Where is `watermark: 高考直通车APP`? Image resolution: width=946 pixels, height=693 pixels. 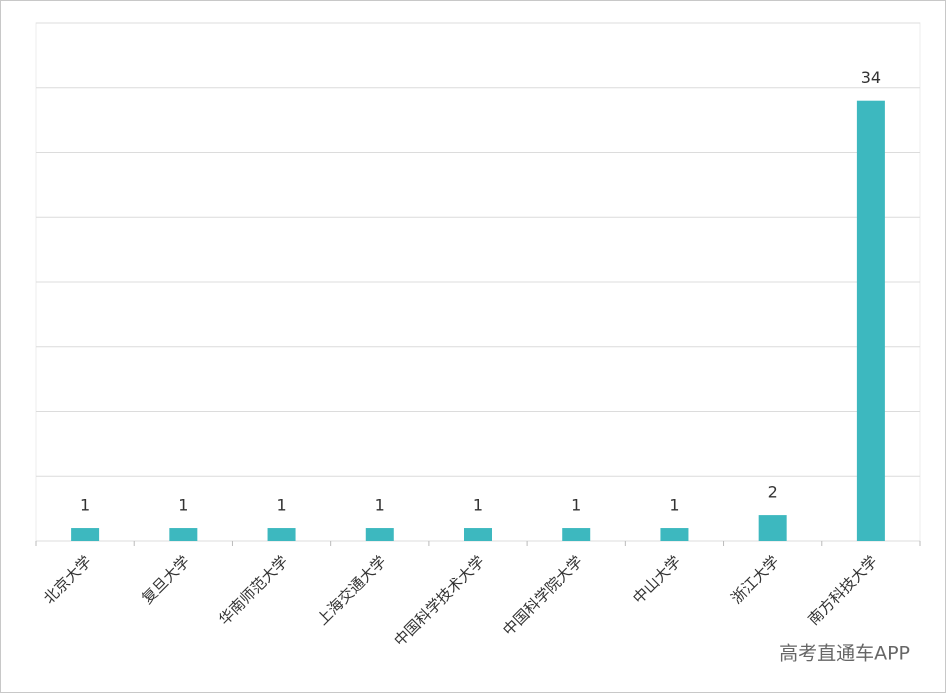 watermark: 高考直通车APP is located at coordinates (844, 654).